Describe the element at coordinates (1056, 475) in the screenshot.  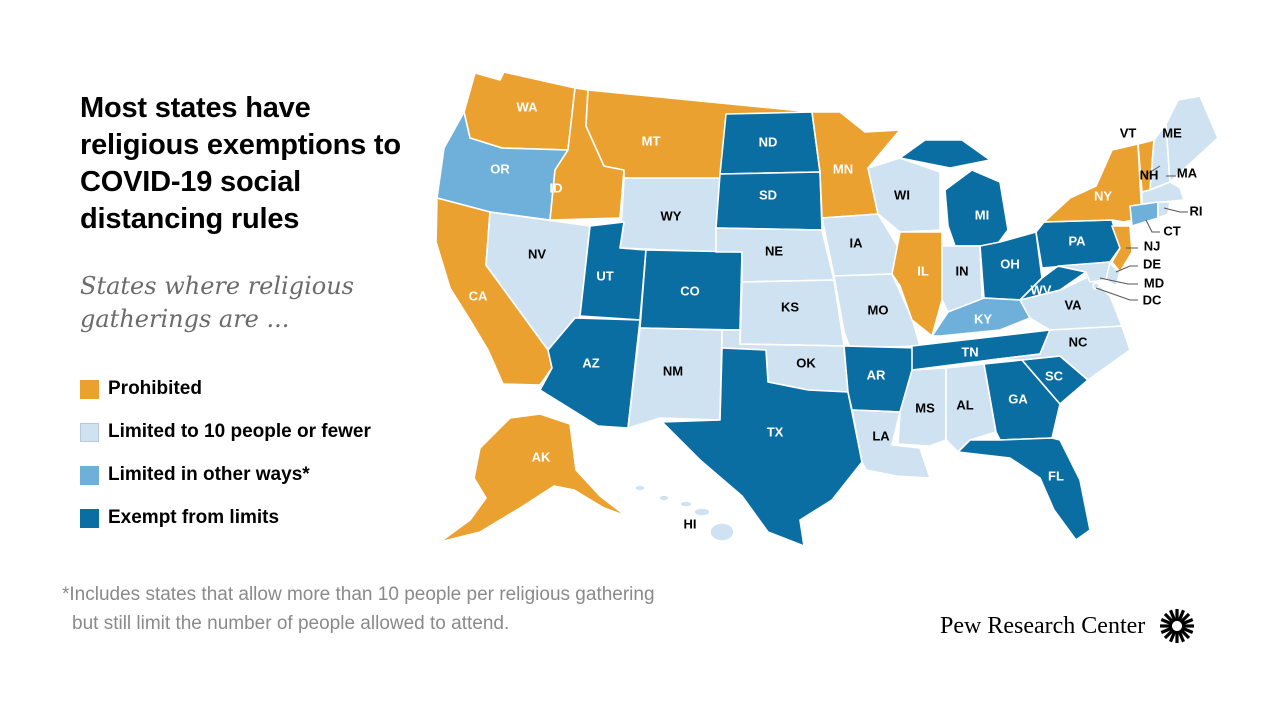
I see `label-FL: FL` at that location.